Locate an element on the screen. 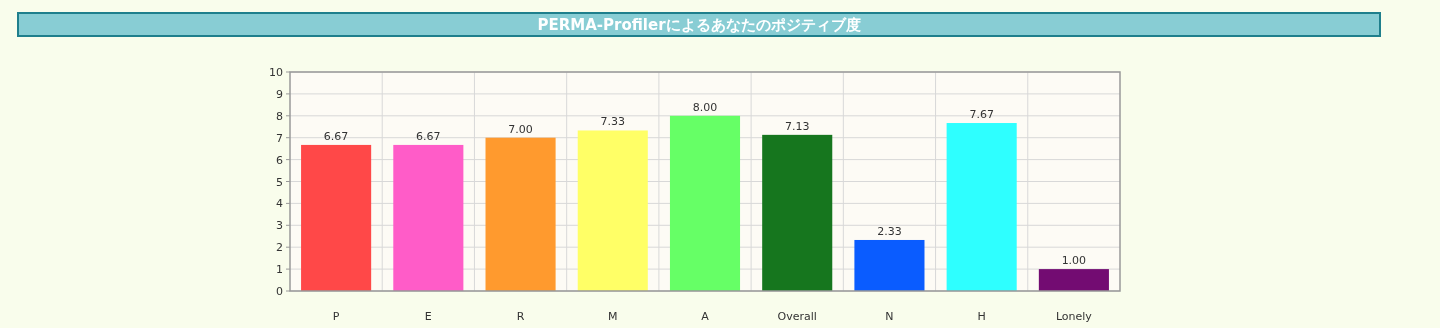 Image resolution: width=1440 pixels, height=328 pixels. x-tick-label: P is located at coordinates (336, 316).